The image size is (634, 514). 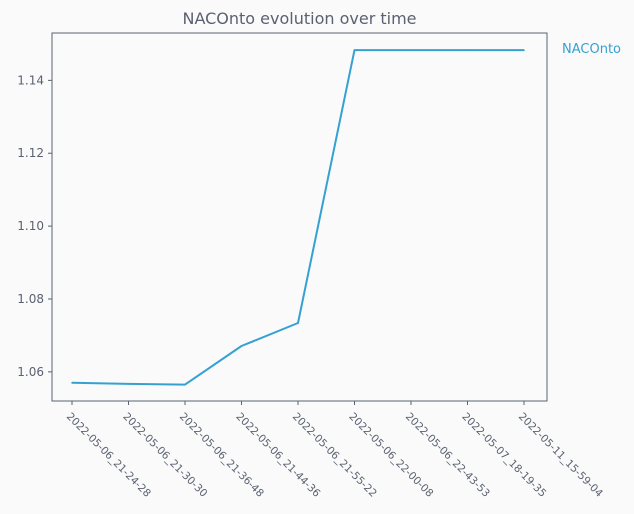 What do you see at coordinates (30, 153) in the screenshot?
I see `y-tick-label: 1.12` at bounding box center [30, 153].